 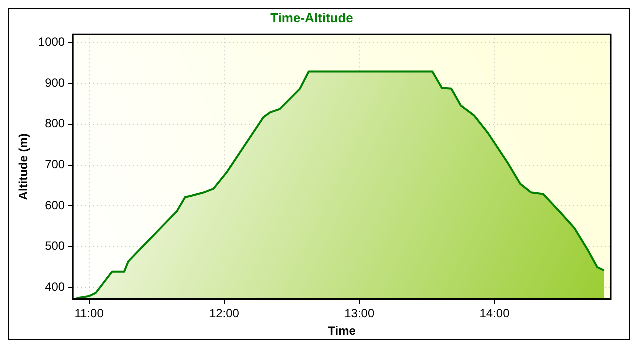 I want to click on y-tick-label: 800, so click(x=55, y=123).